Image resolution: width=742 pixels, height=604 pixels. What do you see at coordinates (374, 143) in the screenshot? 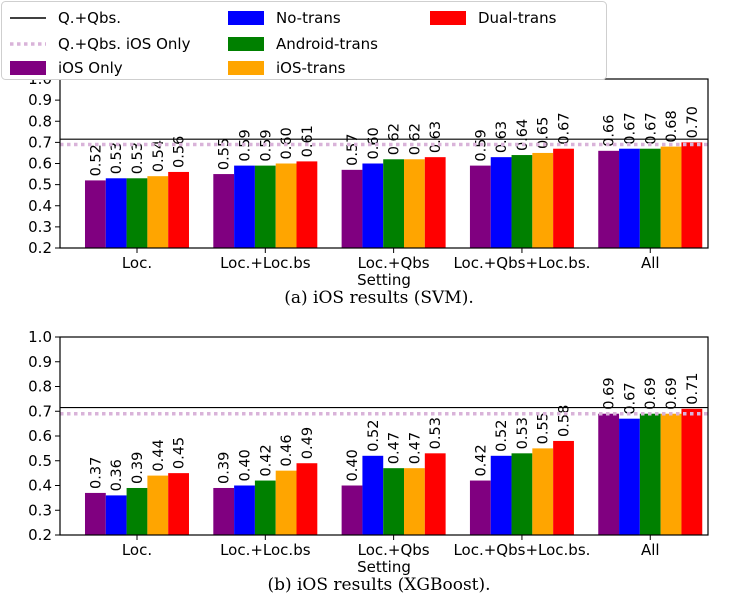
I see `data-label: 0.60` at bounding box center [374, 143].